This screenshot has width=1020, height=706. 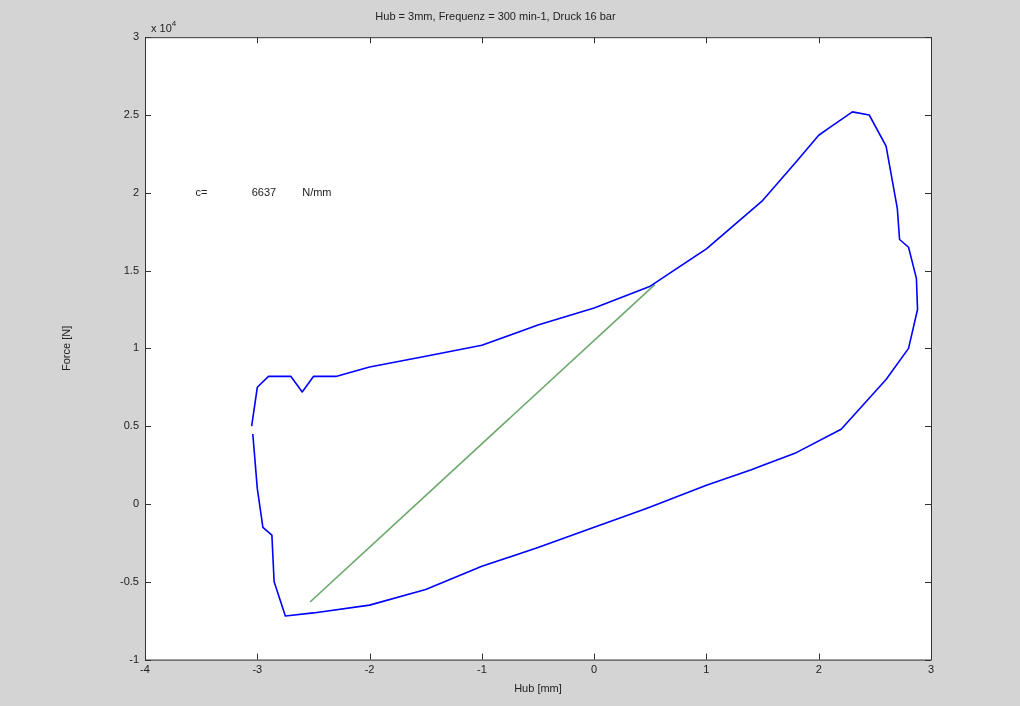 I want to click on x-tick-label: 0, so click(x=594, y=669).